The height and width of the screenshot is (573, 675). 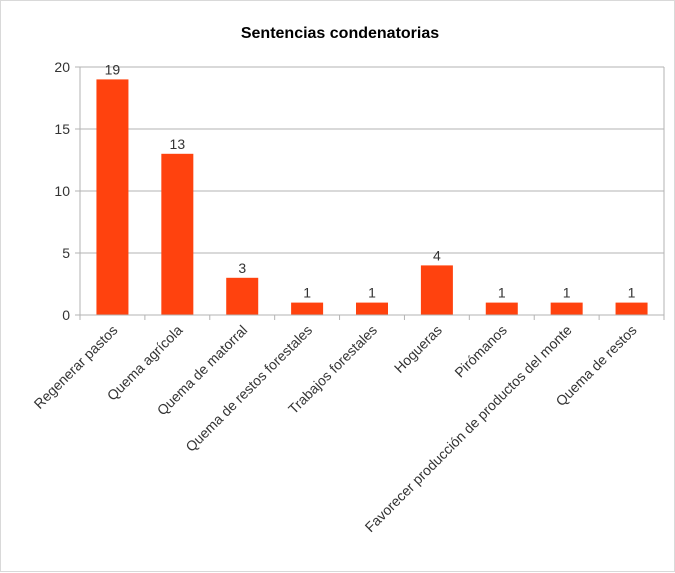 What do you see at coordinates (62, 191) in the screenshot?
I see `y-tick-label: 10` at bounding box center [62, 191].